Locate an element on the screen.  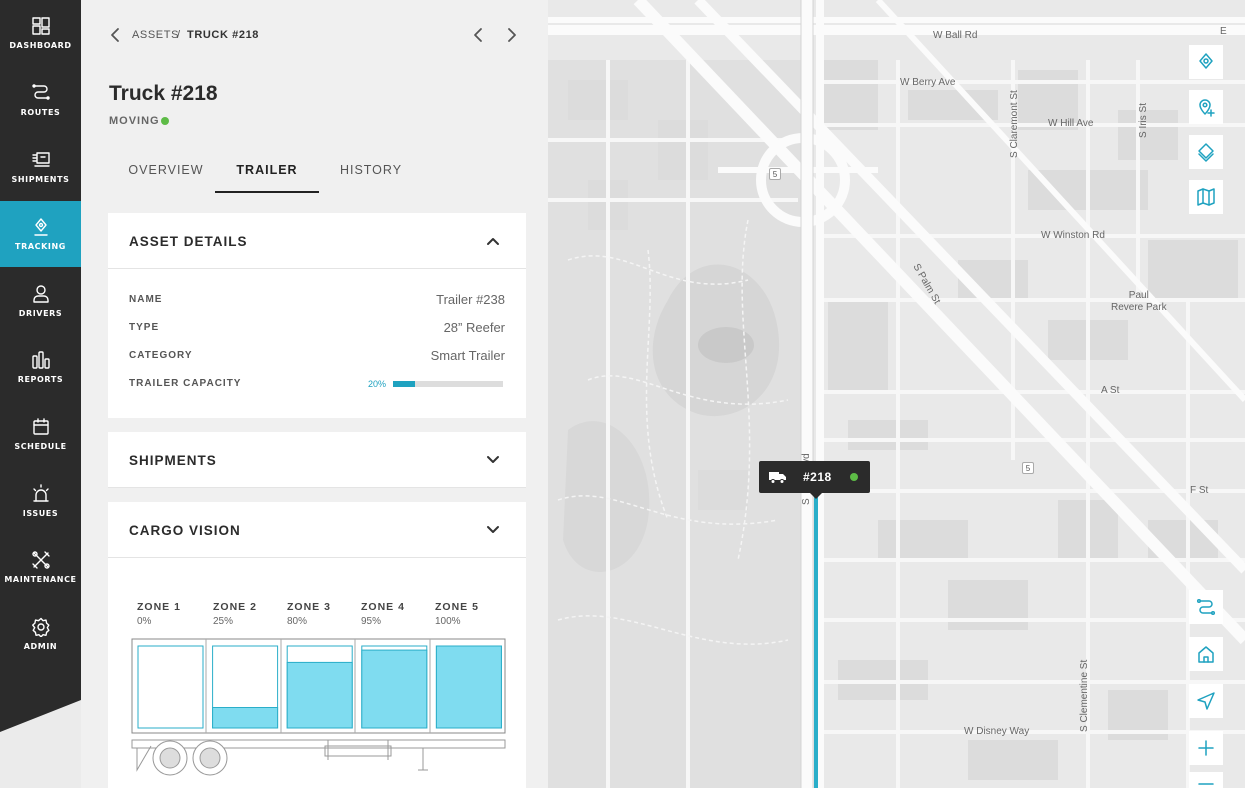
zoom-in-button is located at coordinates (1206, 748).